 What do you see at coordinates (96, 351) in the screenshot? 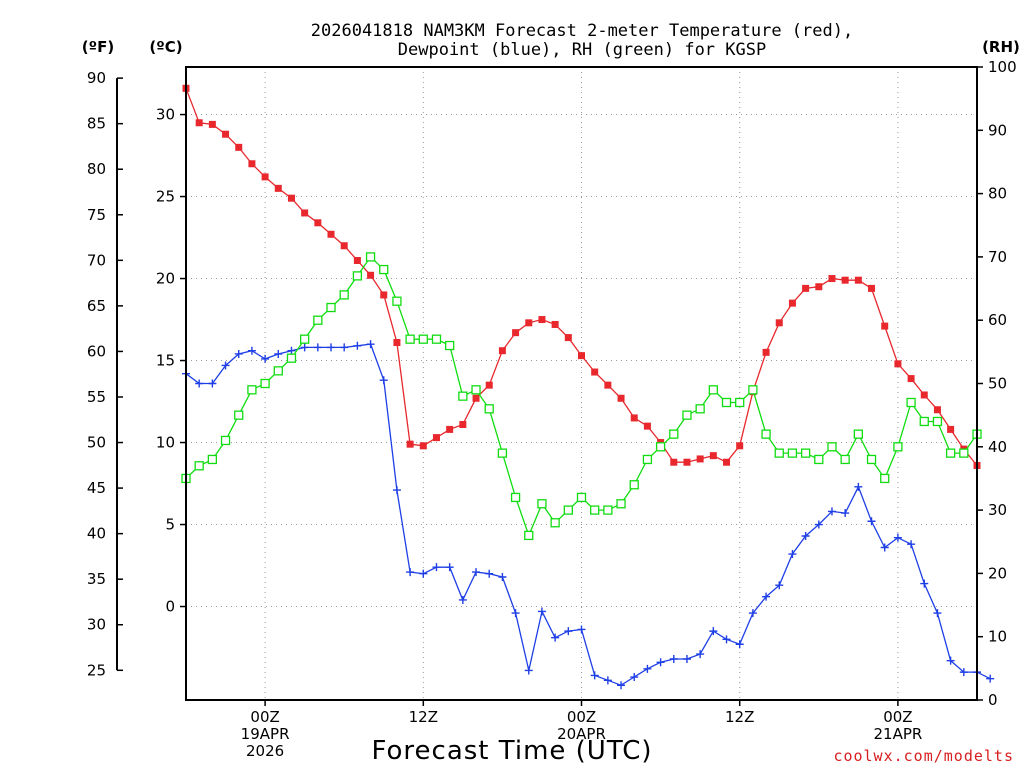
I see `fahrenheit-tick-label: 60` at bounding box center [96, 351].